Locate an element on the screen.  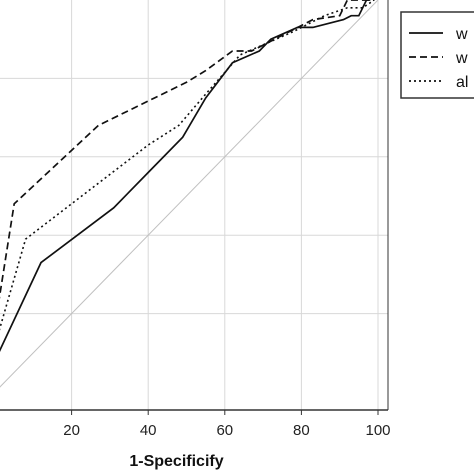
x-axis-title: 1-Specificify is located at coordinates (176, 461).